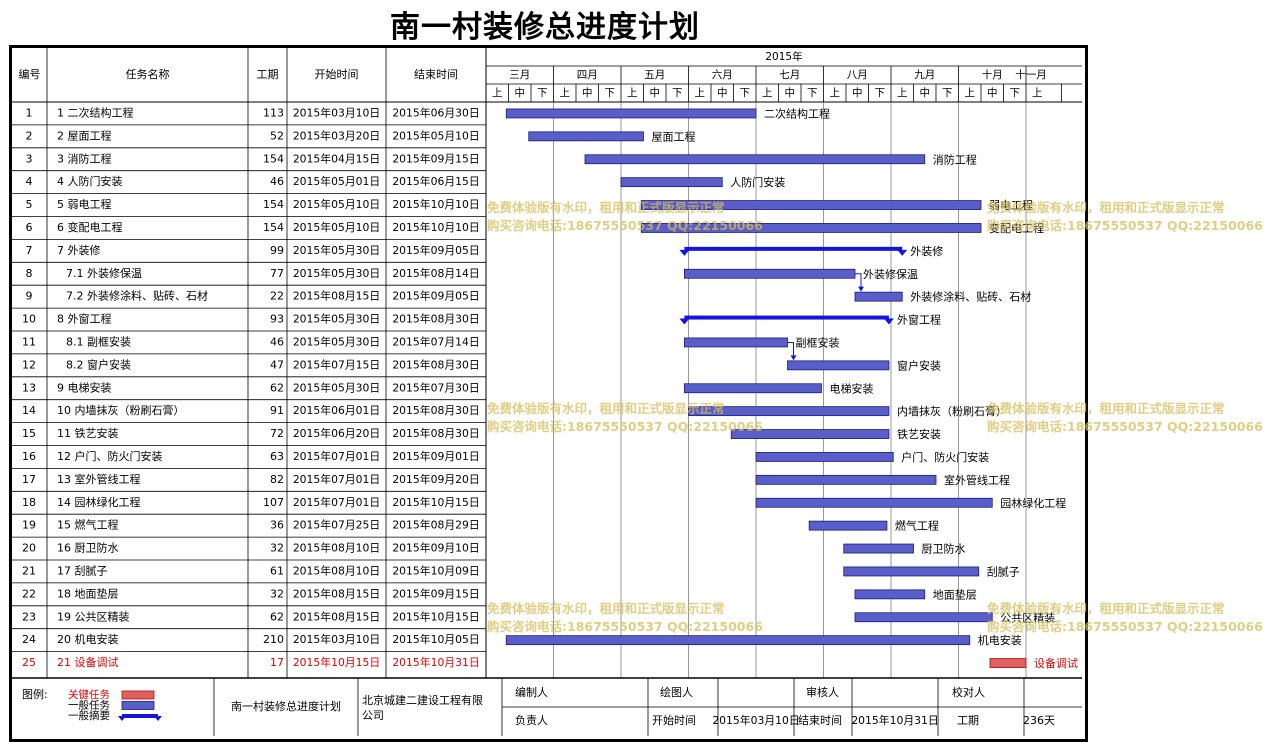 The width and height of the screenshot is (1269, 742). Describe the element at coordinates (253, 158) in the screenshot. I see `table-row: 3 3 消防工程 154 2015年04月15日 2015年09月15日` at that location.